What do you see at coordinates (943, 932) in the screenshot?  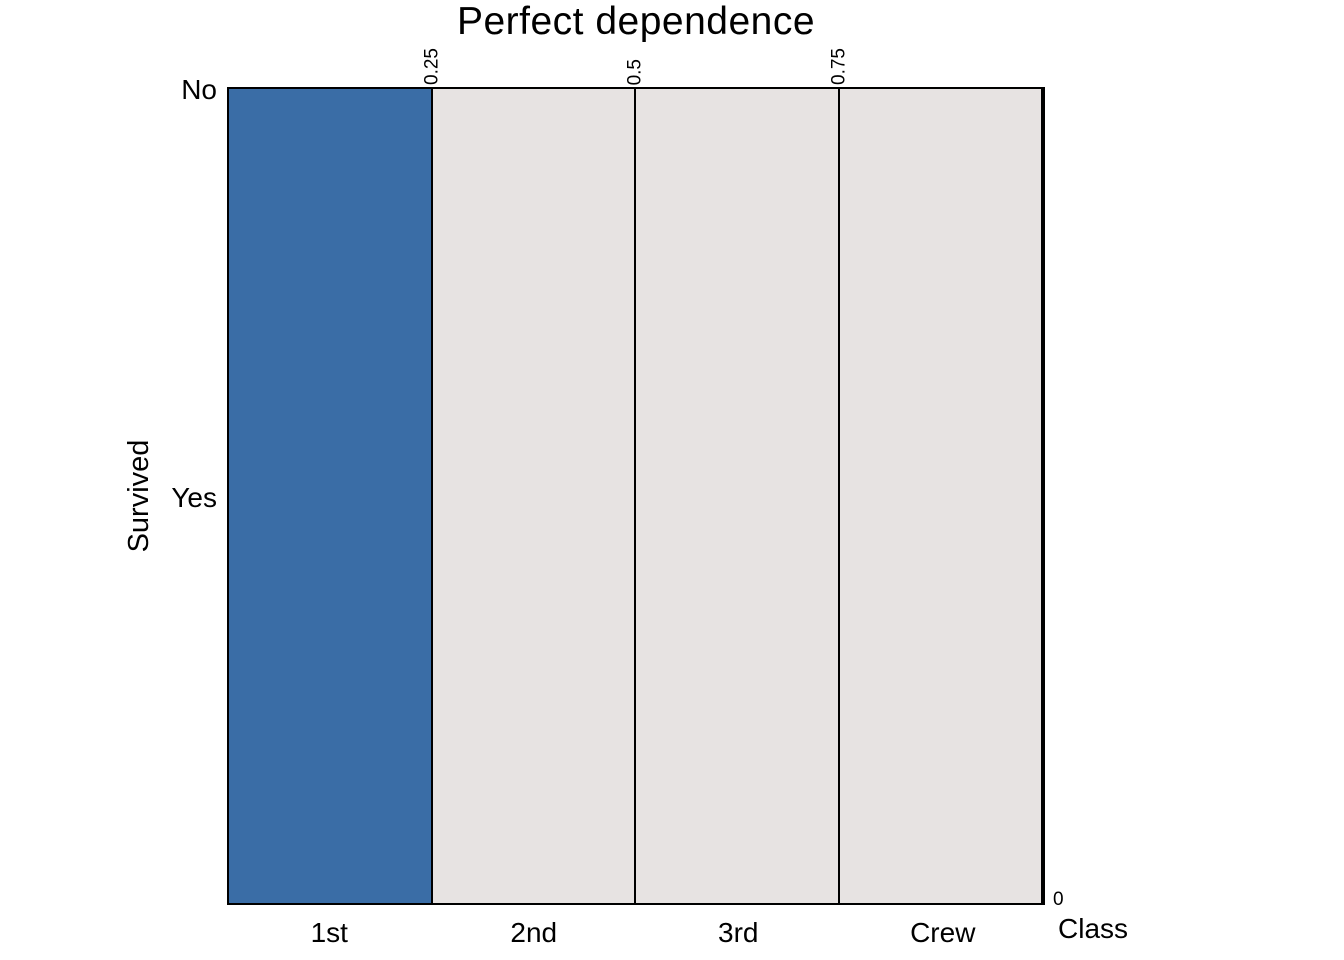 I see `x-axis-tick-crew: Crew` at bounding box center [943, 932].